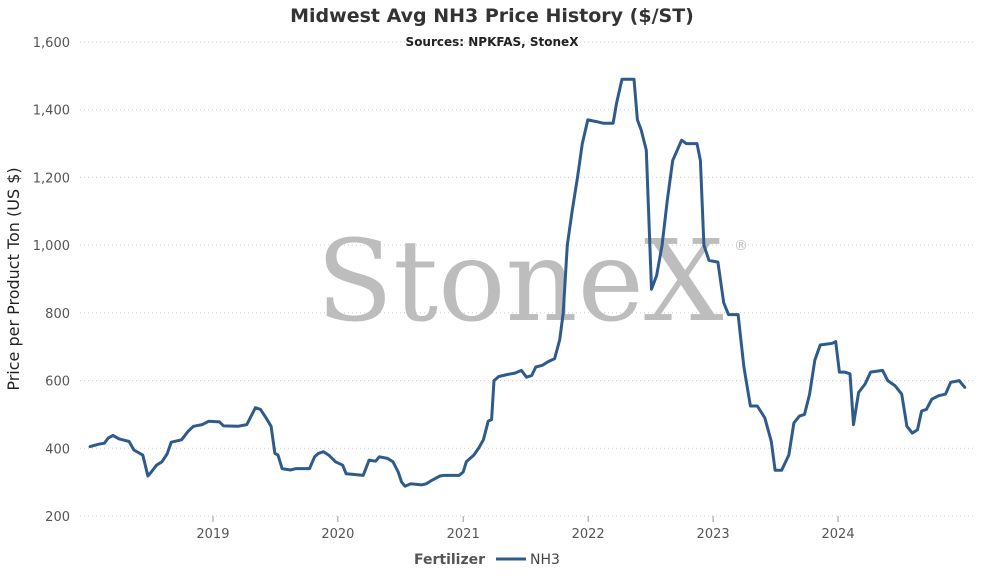  What do you see at coordinates (492, 16) in the screenshot?
I see `chart-title: Midwest Avg NH3 Price History ($/ST)` at bounding box center [492, 16].